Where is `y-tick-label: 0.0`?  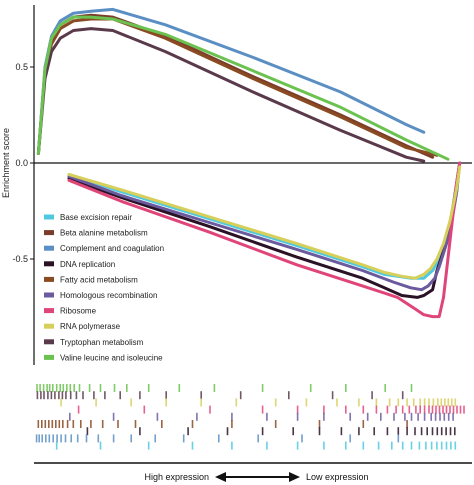 y-tick-label: 0.0 is located at coordinates (21, 163).